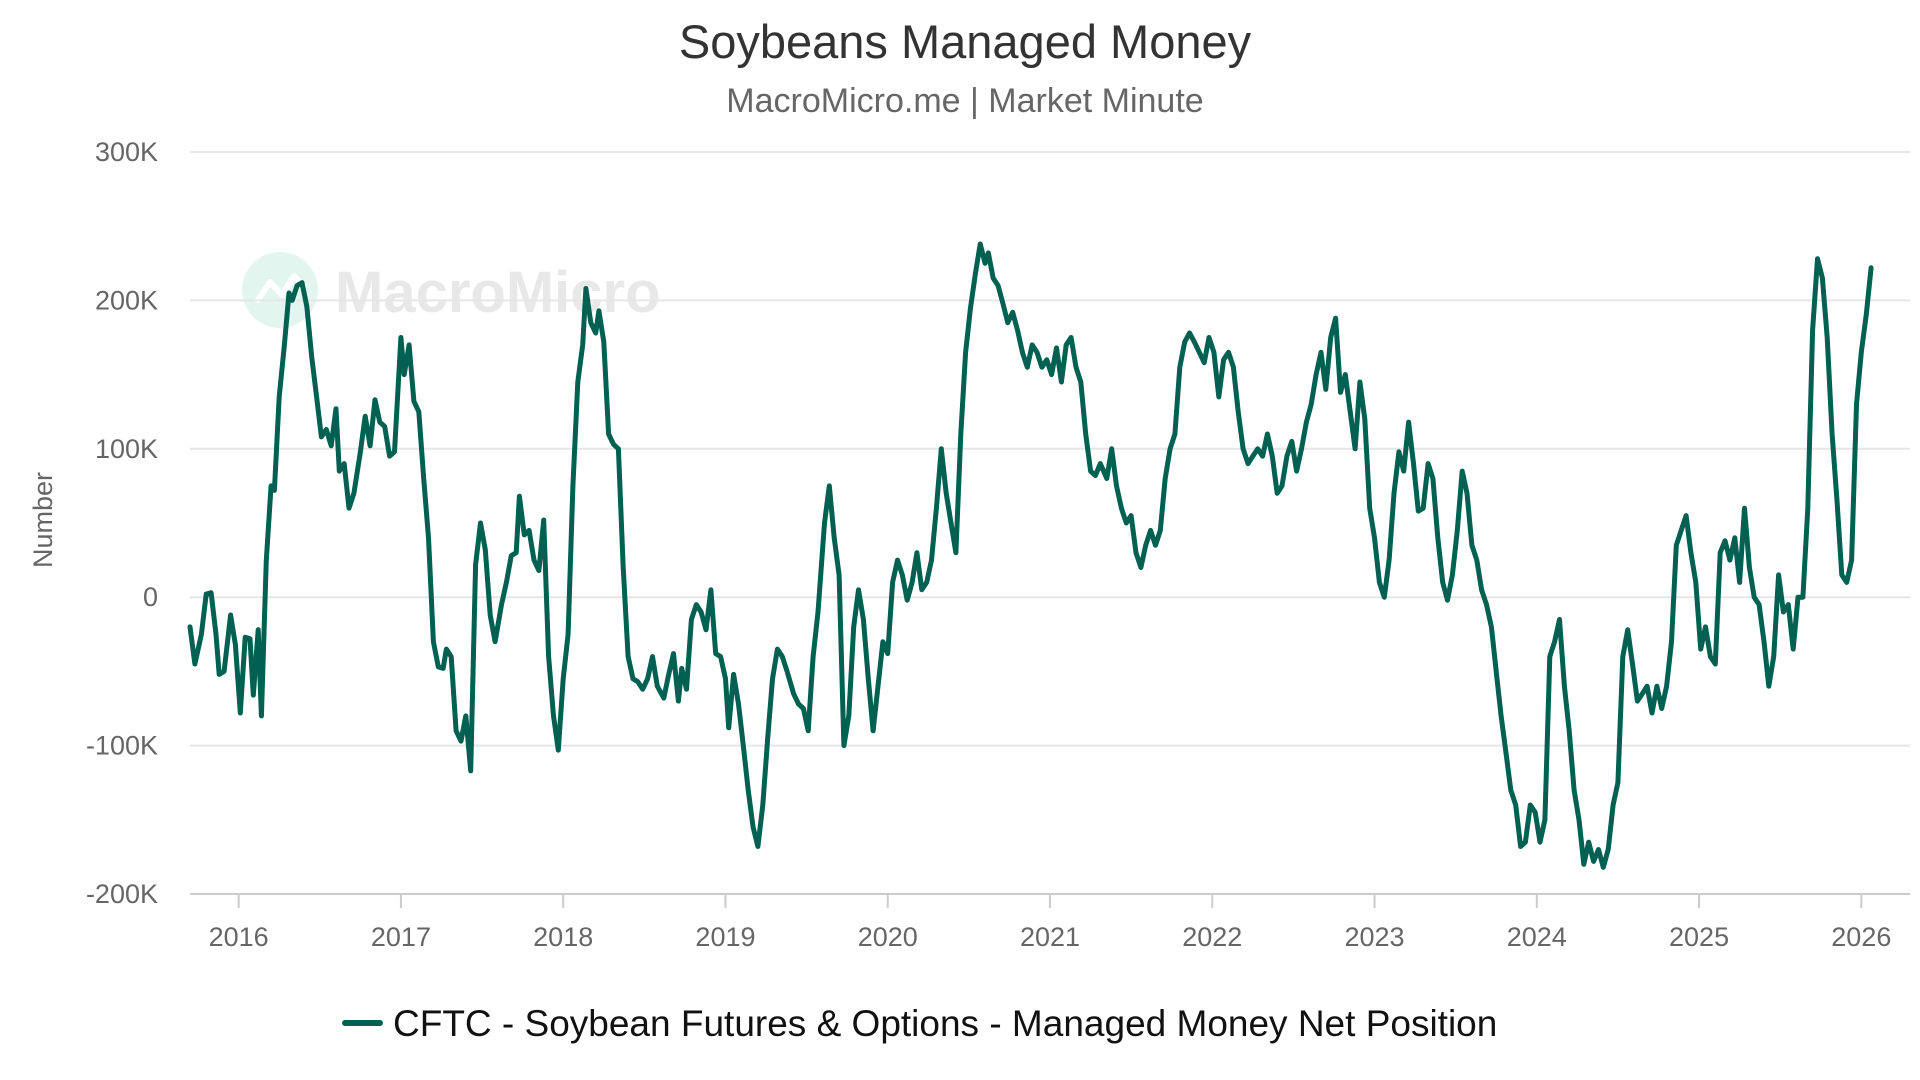 The height and width of the screenshot is (1080, 1920). I want to click on x-tick-label: 2025, so click(1699, 937).